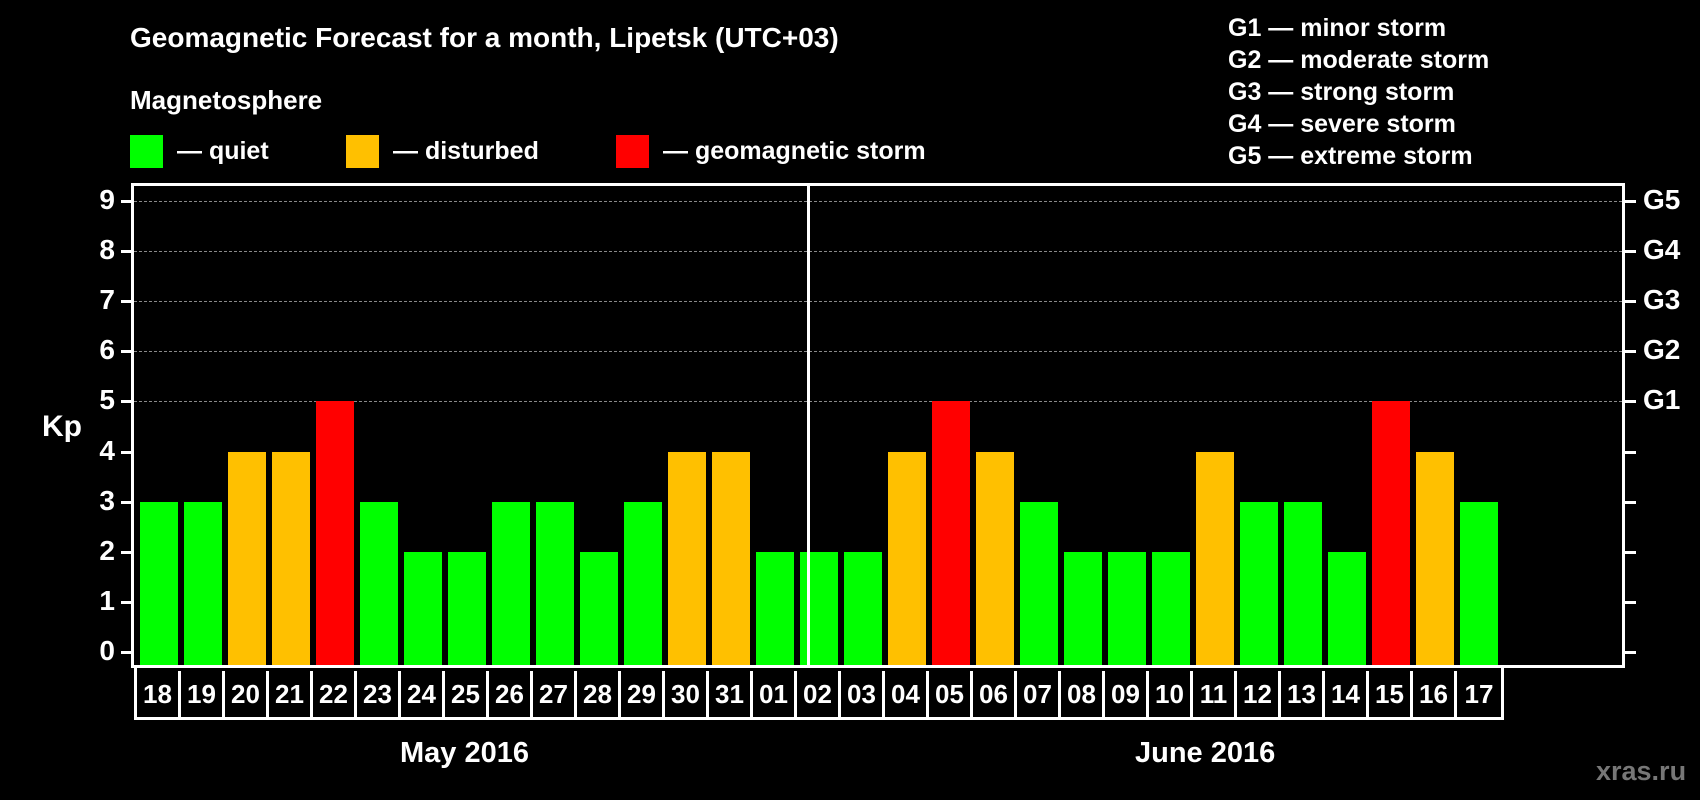  Describe the element at coordinates (1359, 60) in the screenshot. I see `g-legend-item: G2 — moderate storm` at that location.